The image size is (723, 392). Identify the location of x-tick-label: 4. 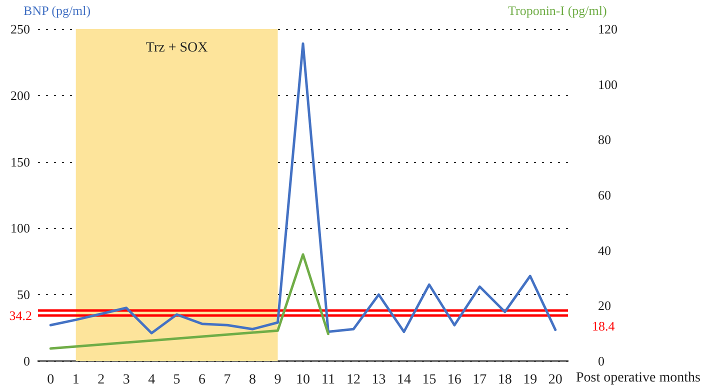
(152, 380).